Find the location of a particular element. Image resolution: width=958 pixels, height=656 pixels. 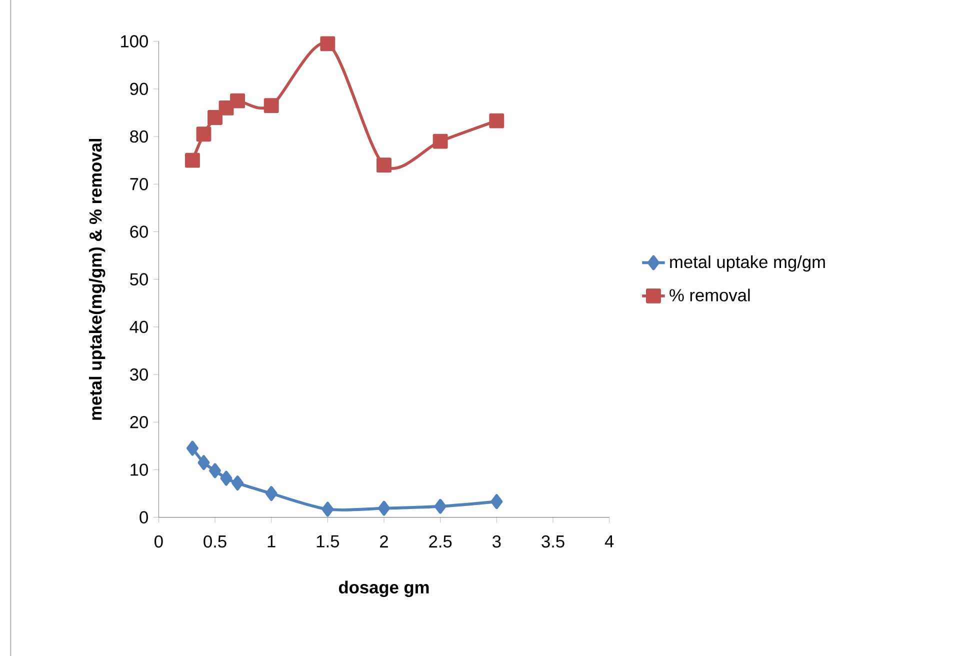

y-axis-title: metal uptake(mg/gm) & % removal is located at coordinates (97, 279).